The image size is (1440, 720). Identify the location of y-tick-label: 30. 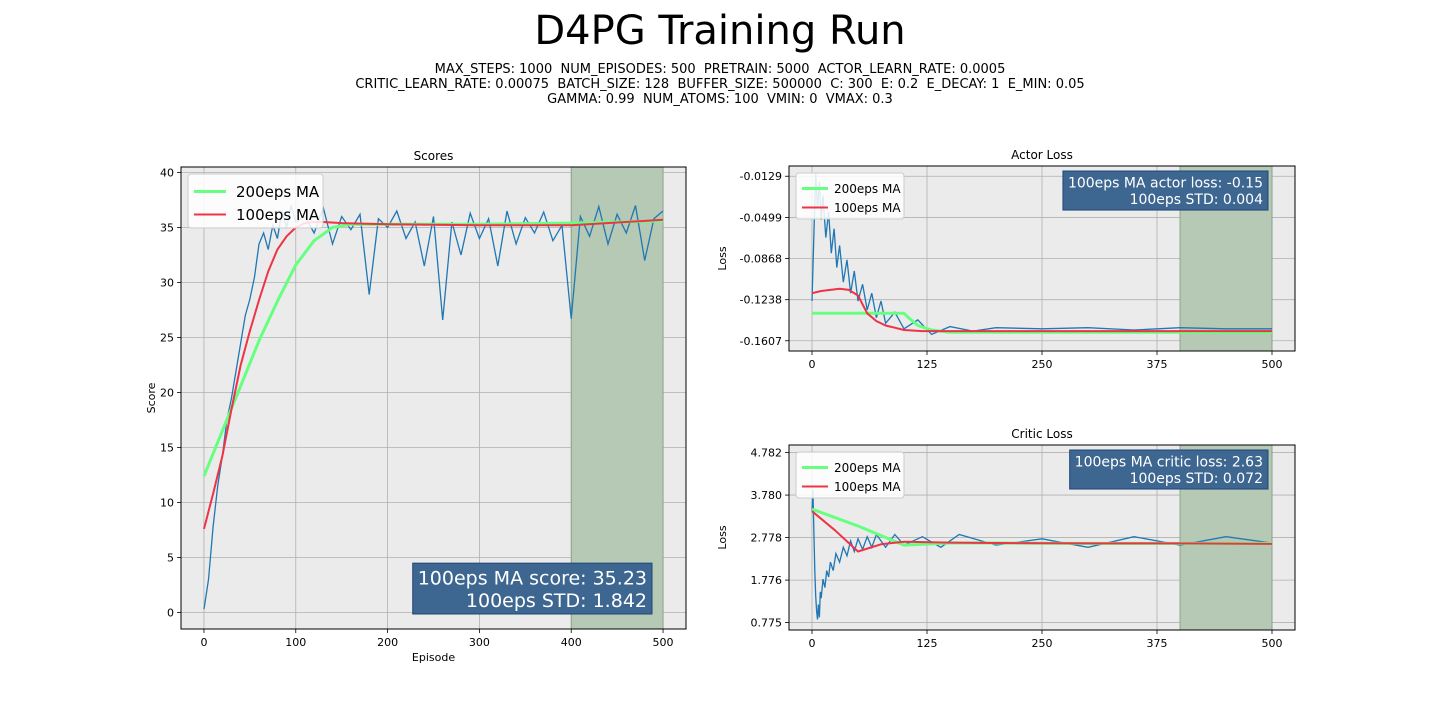
(167, 283).